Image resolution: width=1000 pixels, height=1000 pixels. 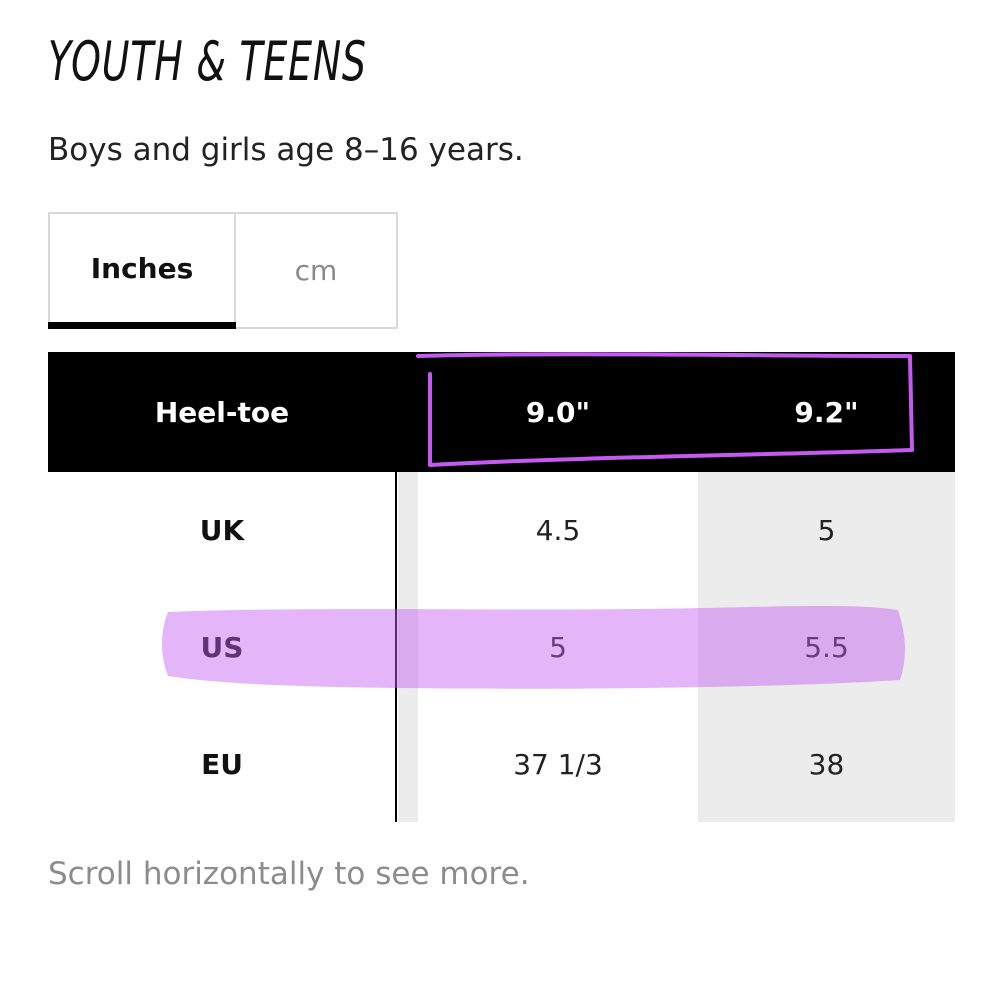 What do you see at coordinates (501, 530) in the screenshot?
I see `table-row: UK 4.5 5` at bounding box center [501, 530].